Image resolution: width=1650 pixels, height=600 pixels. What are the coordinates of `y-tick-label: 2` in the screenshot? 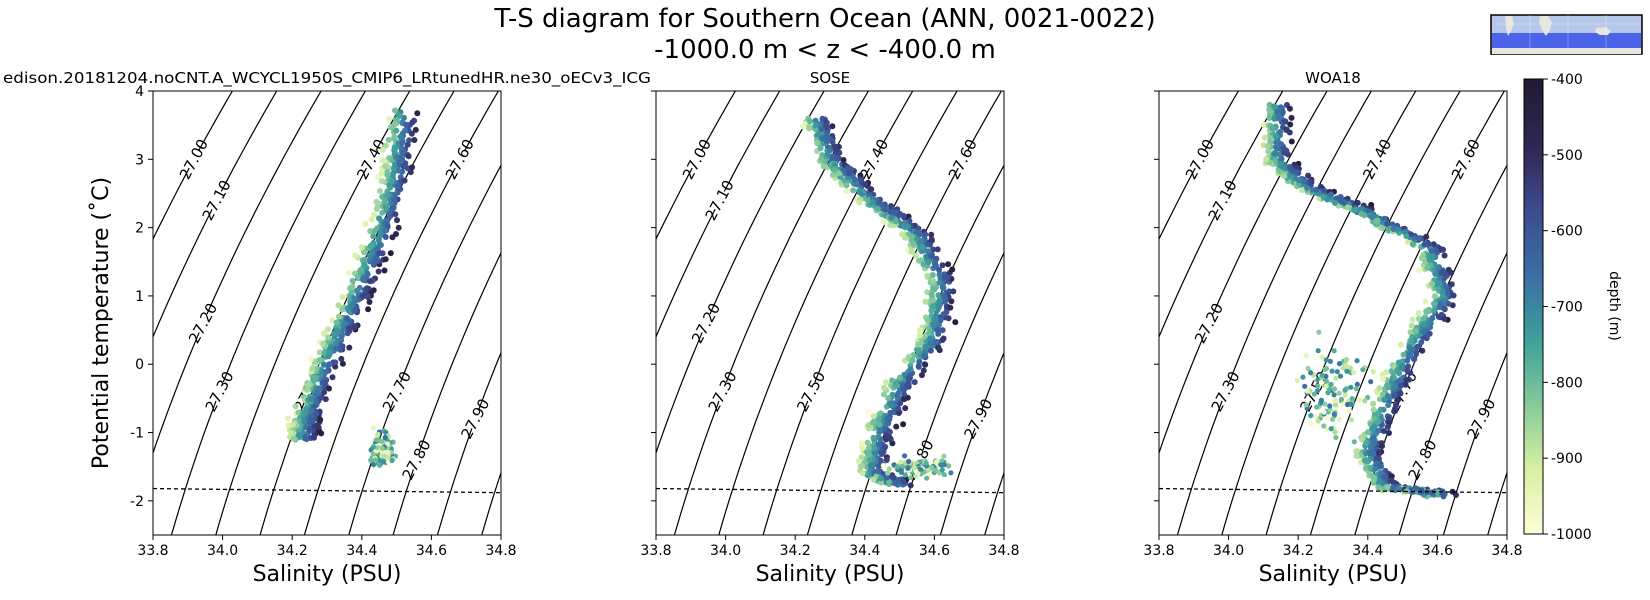 It's located at (139, 229).